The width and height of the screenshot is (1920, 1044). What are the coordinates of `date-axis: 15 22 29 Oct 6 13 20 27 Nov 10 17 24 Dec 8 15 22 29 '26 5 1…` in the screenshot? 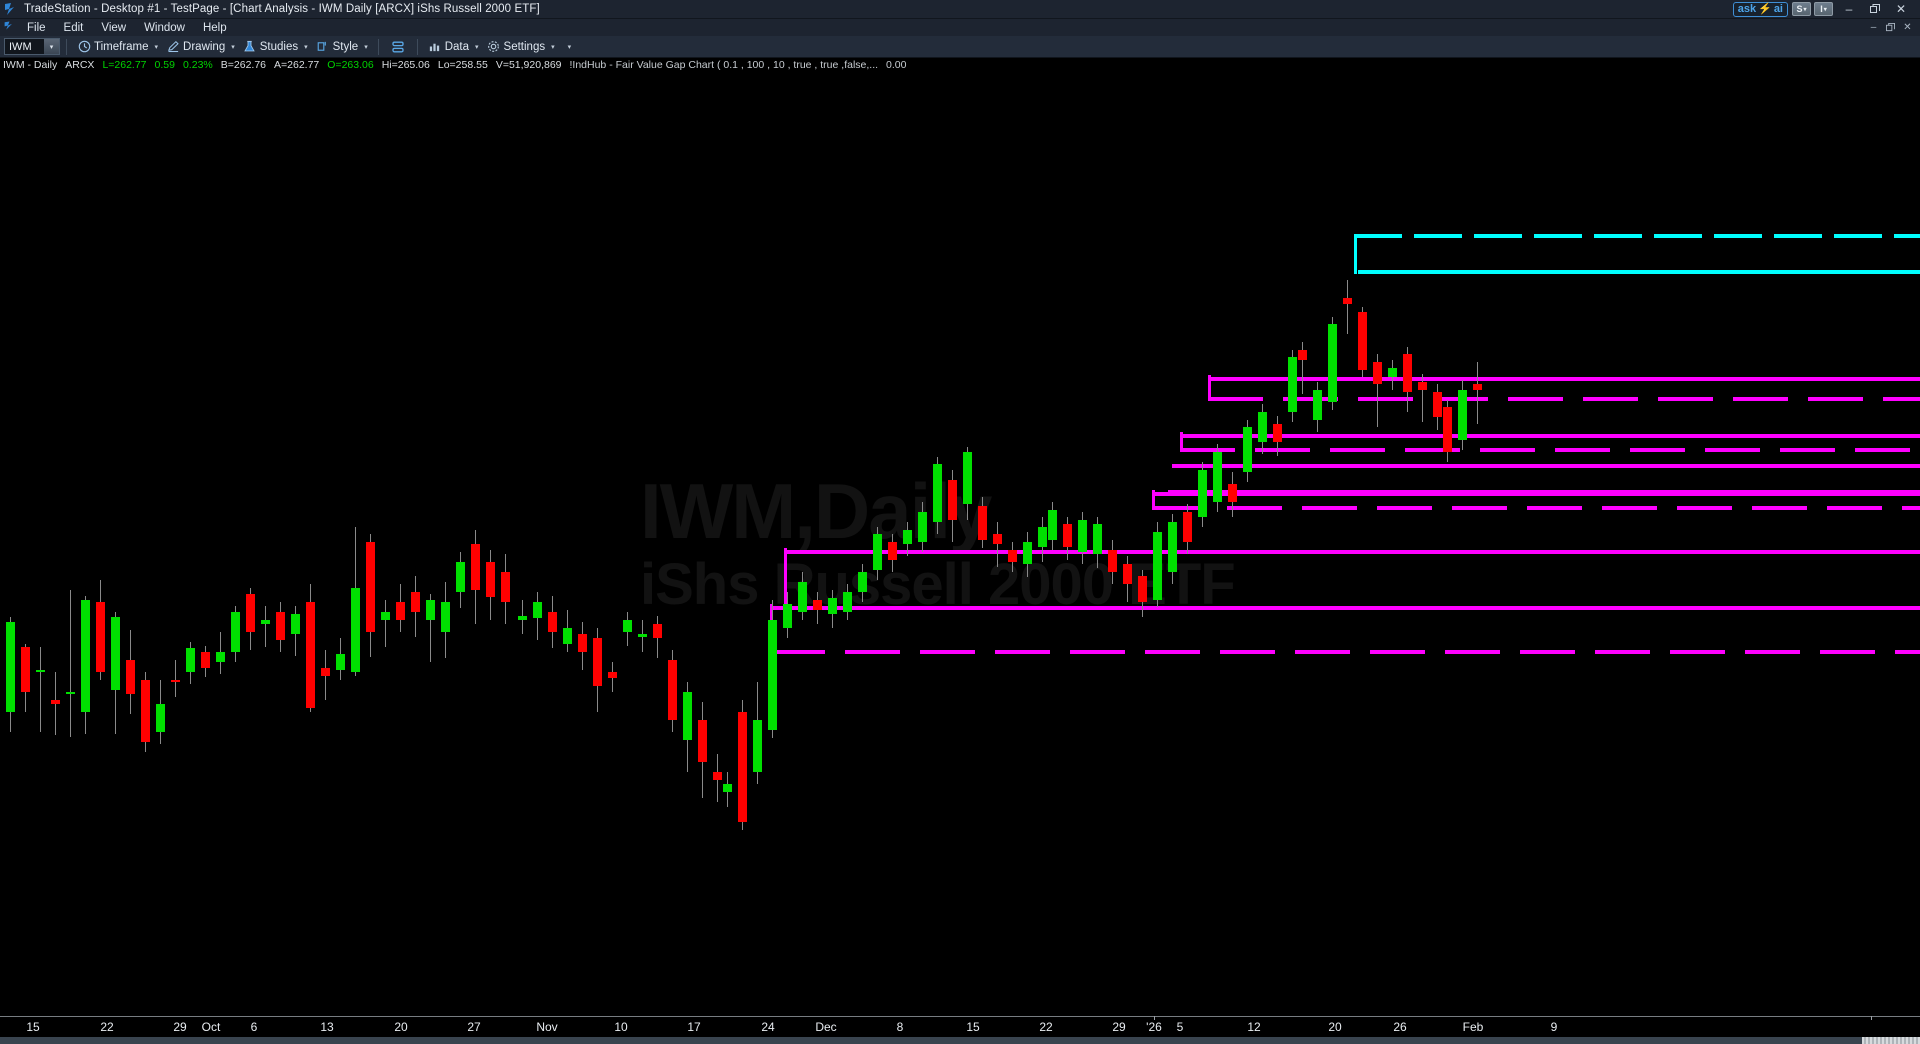 It's located at (960, 1026).